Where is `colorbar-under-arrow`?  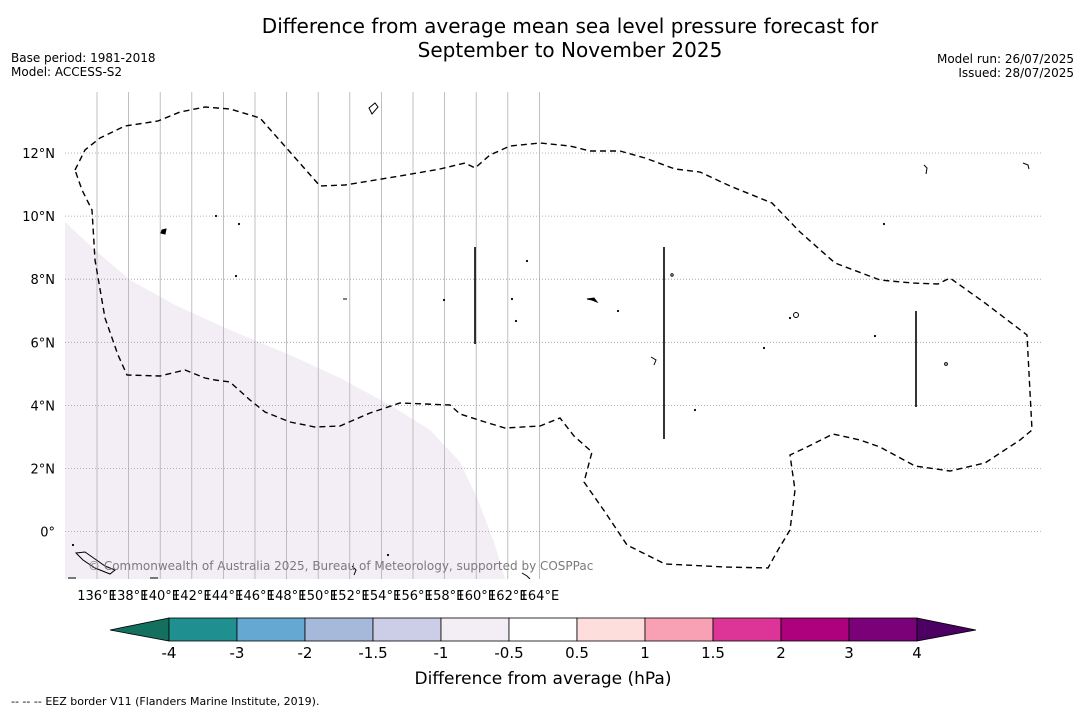 colorbar-under-arrow is located at coordinates (139, 629).